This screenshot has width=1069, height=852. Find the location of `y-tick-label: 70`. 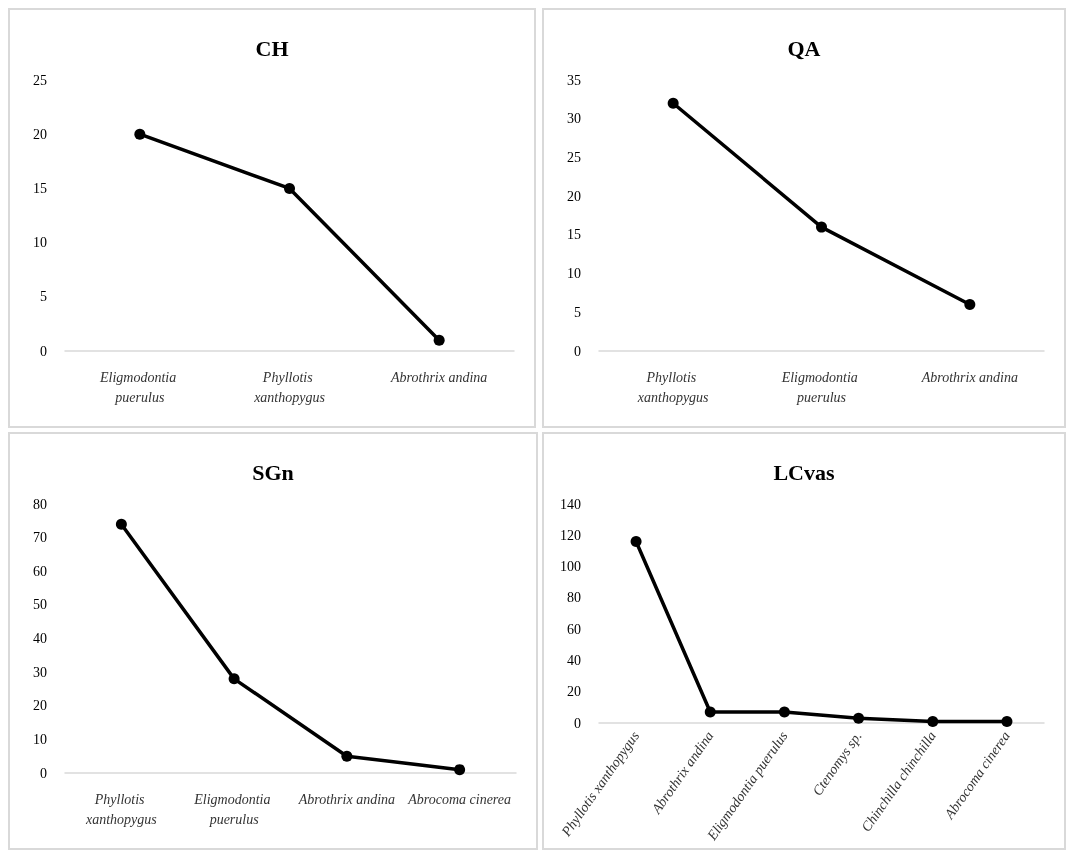

y-tick-label: 70 is located at coordinates (40, 538).